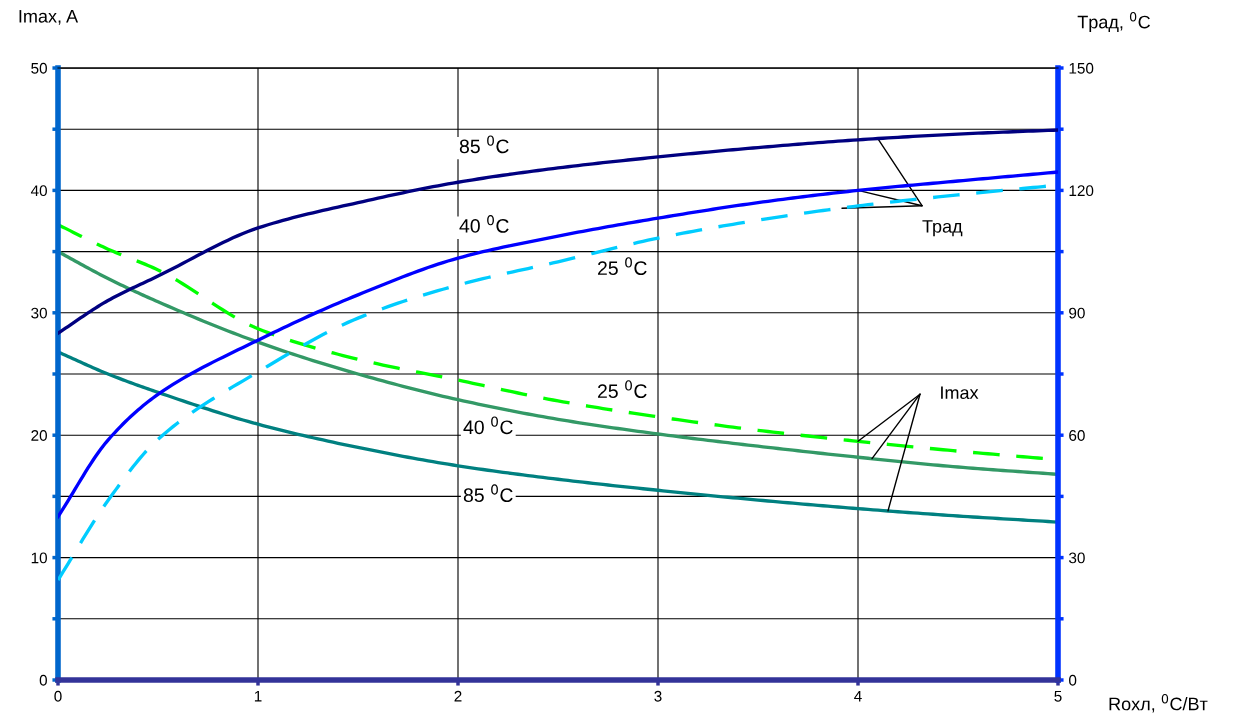 The width and height of the screenshot is (1235, 715). I want to click on x-tick-label: 4, so click(858, 696).